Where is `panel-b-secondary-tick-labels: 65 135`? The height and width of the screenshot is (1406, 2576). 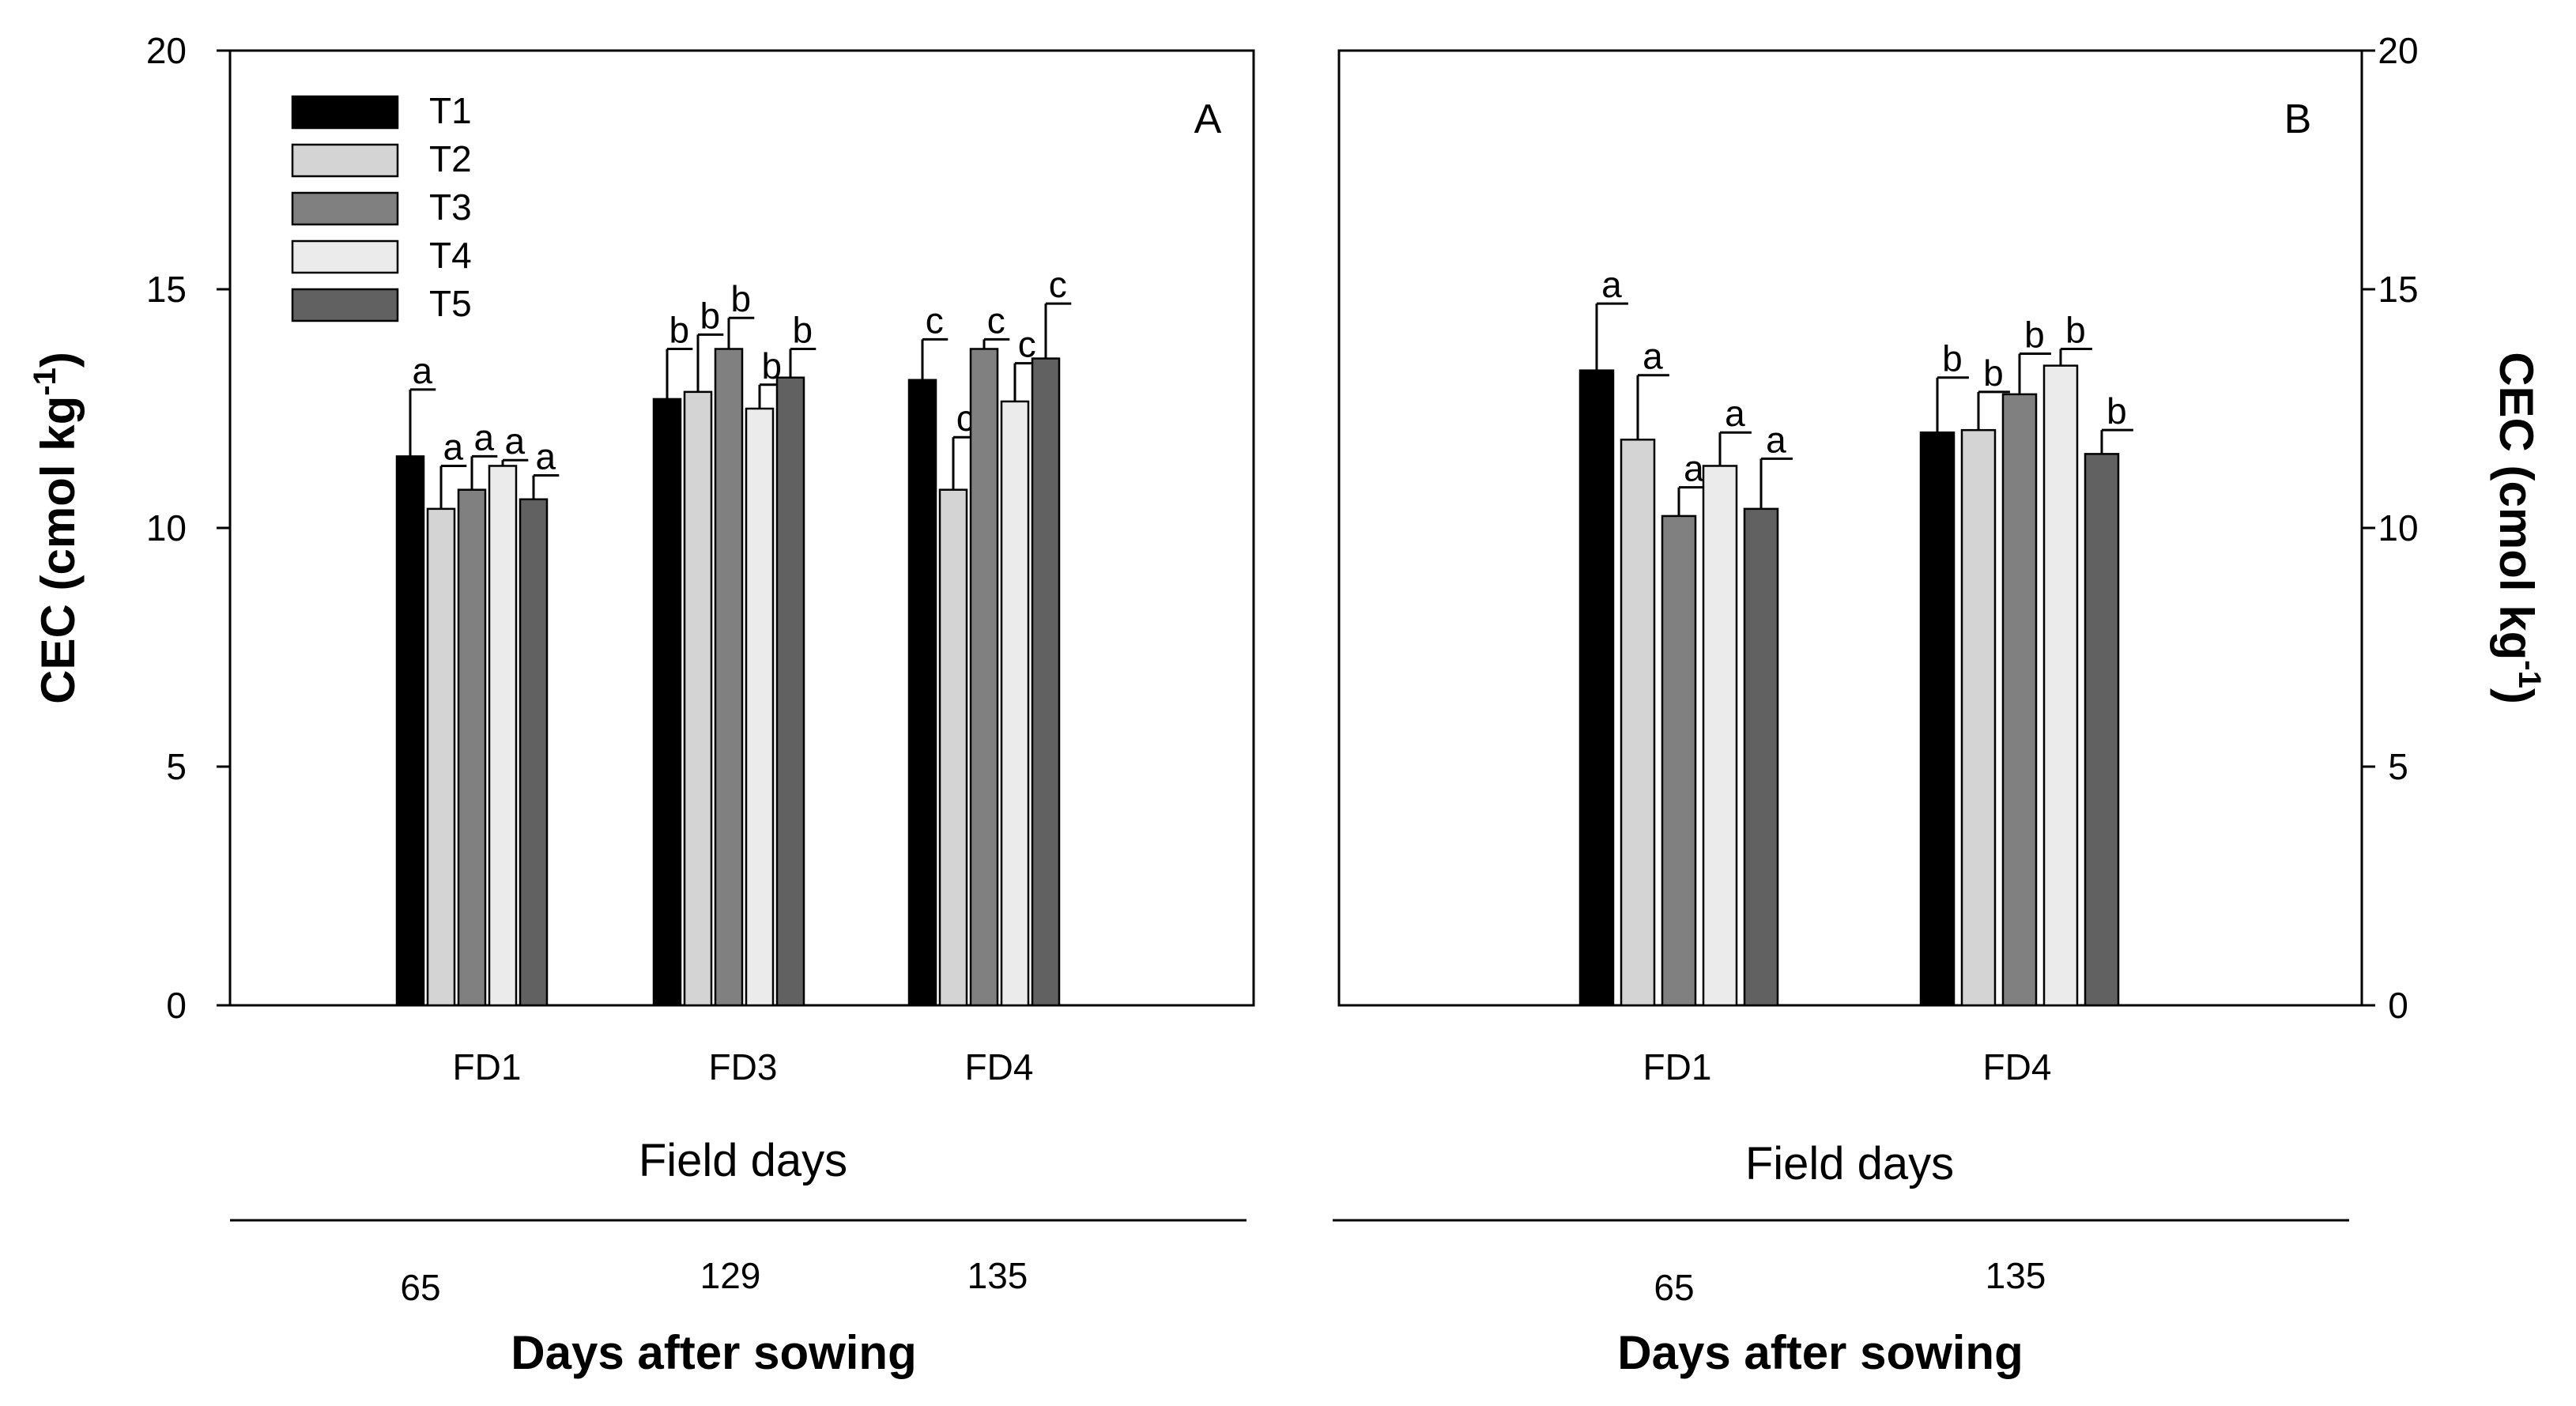
panel-b-secondary-tick-labels: 65 135 is located at coordinates (1850, 1281).